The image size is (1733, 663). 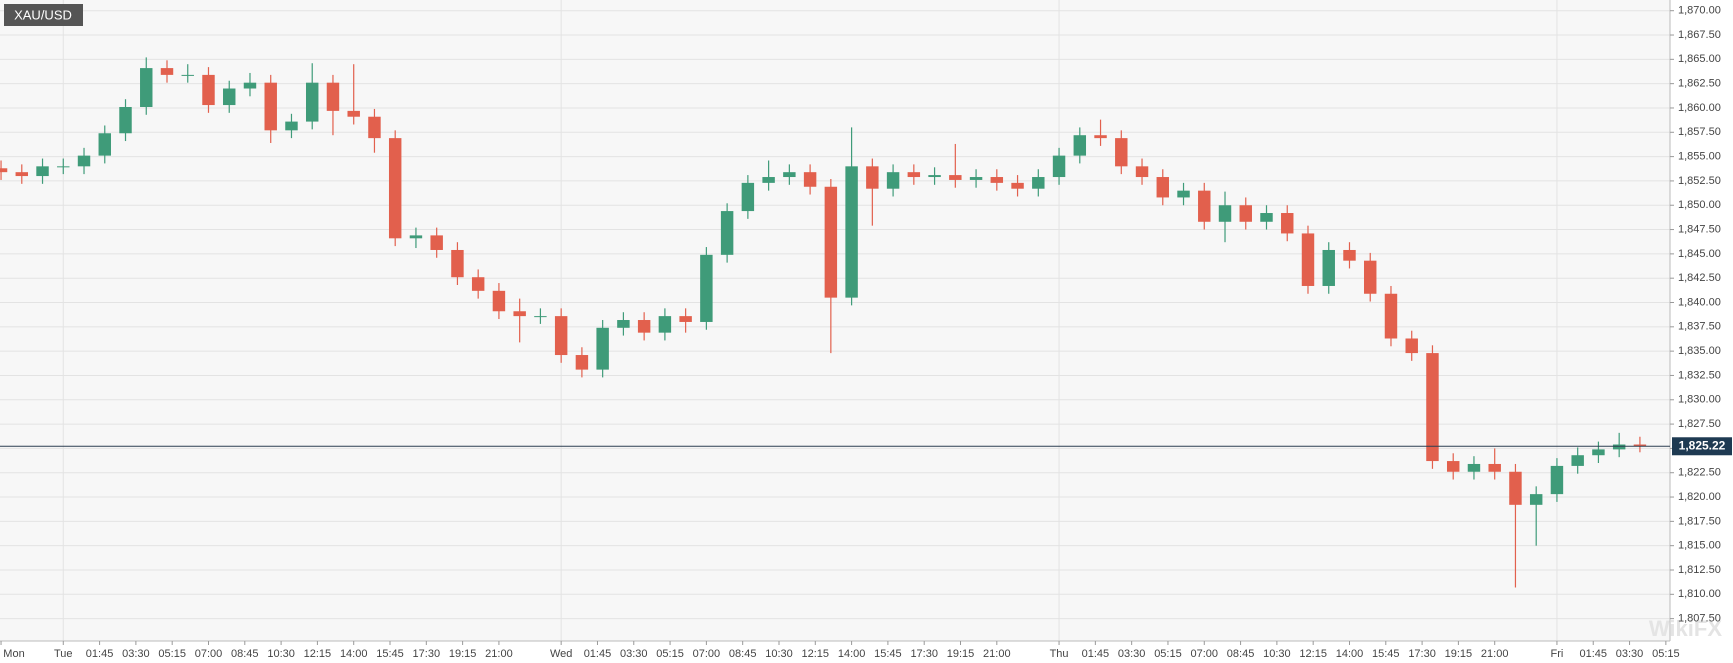 What do you see at coordinates (1699, 254) in the screenshot?
I see `y-tick-label: 1,845.00` at bounding box center [1699, 254].